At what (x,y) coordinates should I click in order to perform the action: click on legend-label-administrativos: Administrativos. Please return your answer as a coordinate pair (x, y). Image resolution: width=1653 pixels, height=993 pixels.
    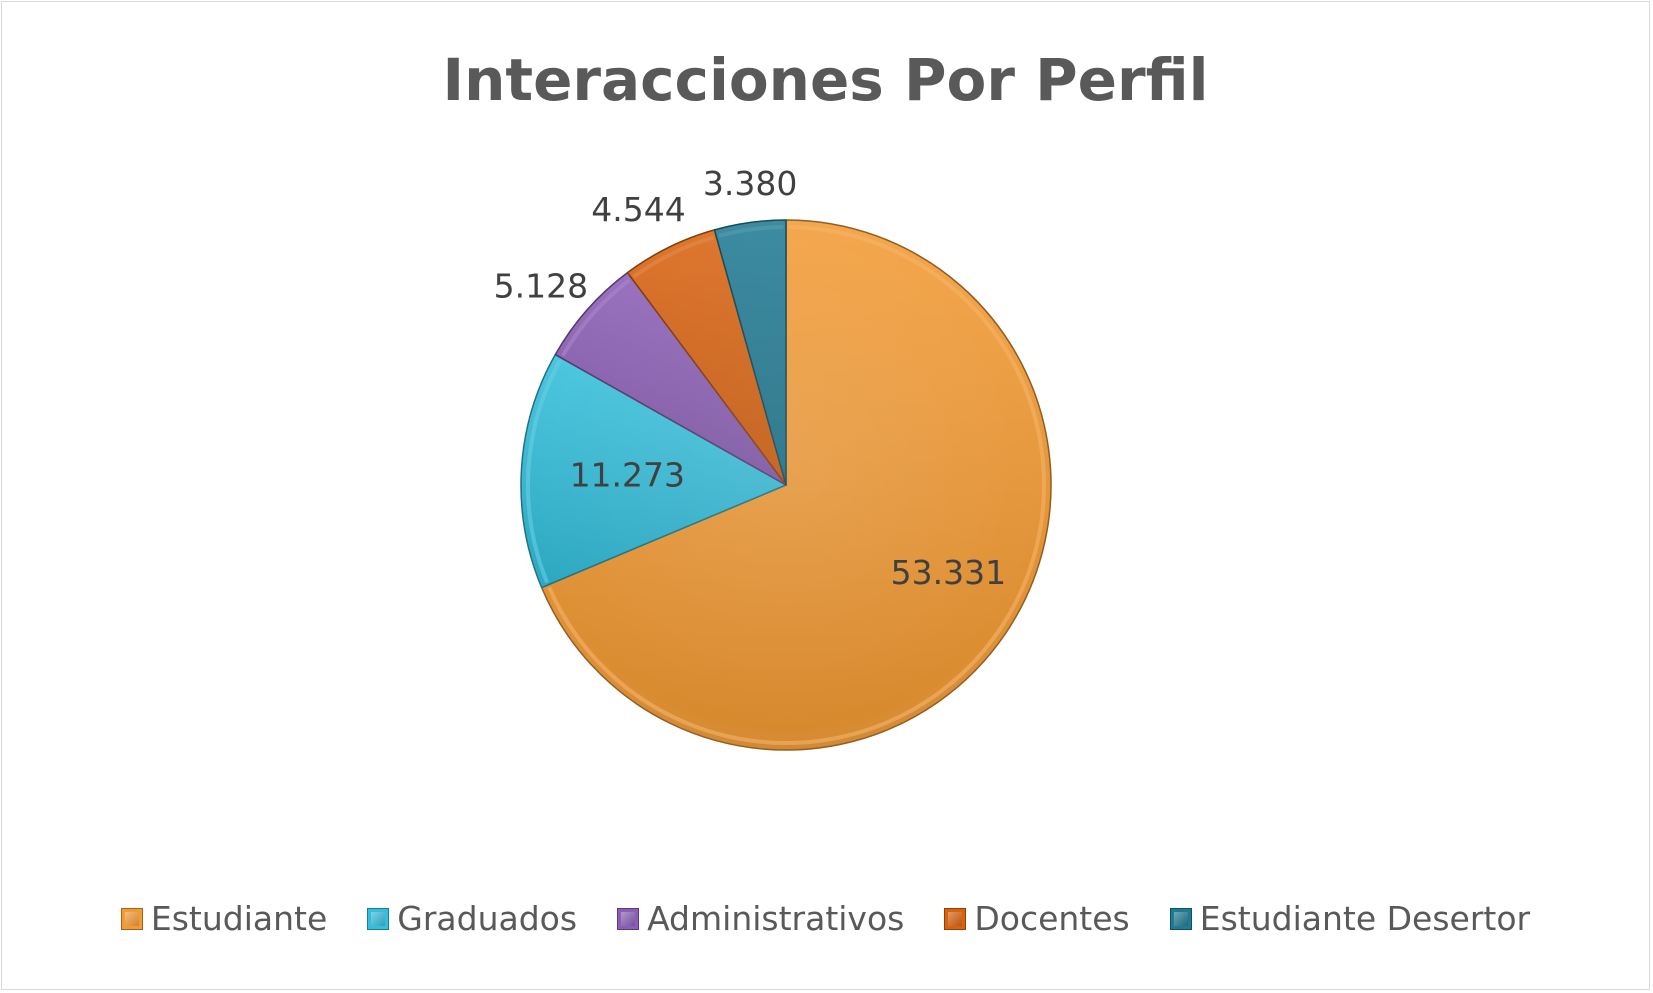
    Looking at the image, I should click on (776, 918).